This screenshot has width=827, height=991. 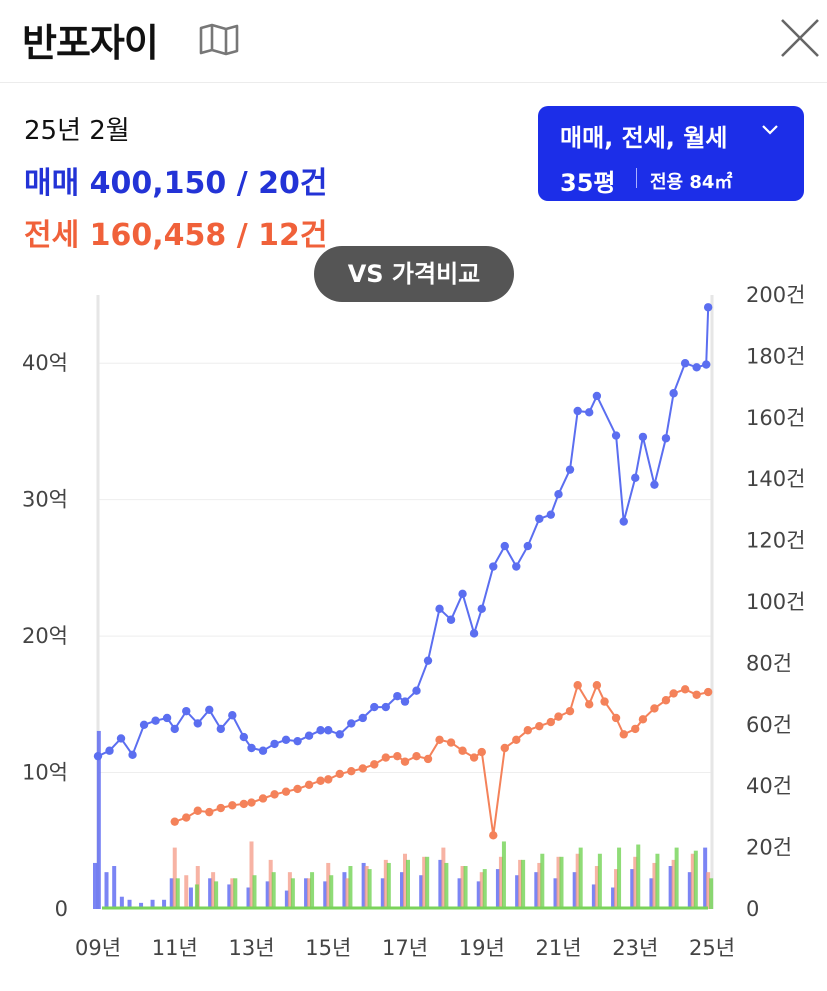 What do you see at coordinates (775, 602) in the screenshot?
I see `y-right-tick-label: 100건` at bounding box center [775, 602].